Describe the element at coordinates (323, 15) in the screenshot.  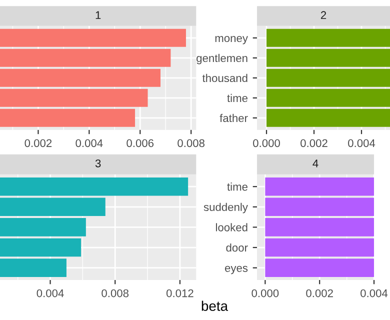
I see `chart-title: 2` at that location.